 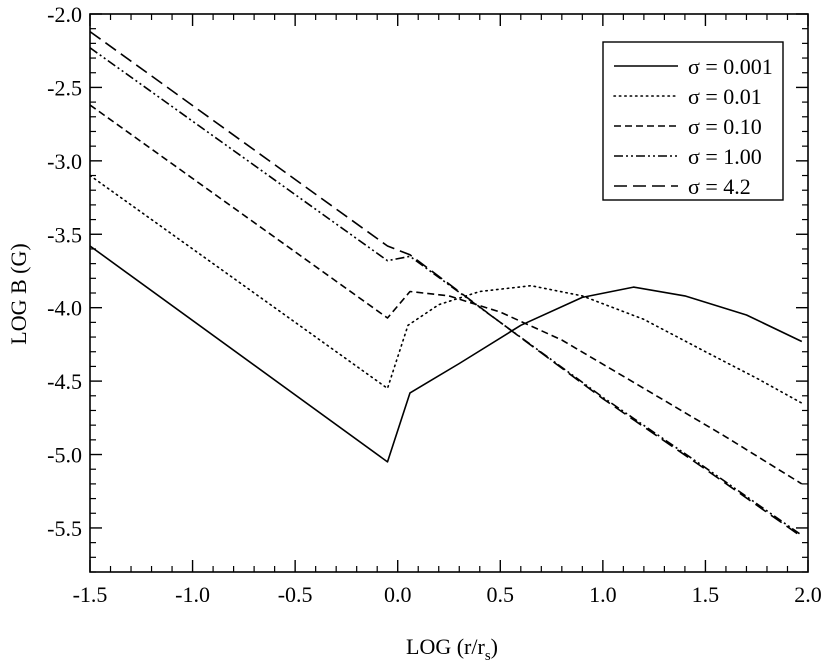 What do you see at coordinates (90, 594) in the screenshot?
I see `x-tick-label: -1.5` at bounding box center [90, 594].